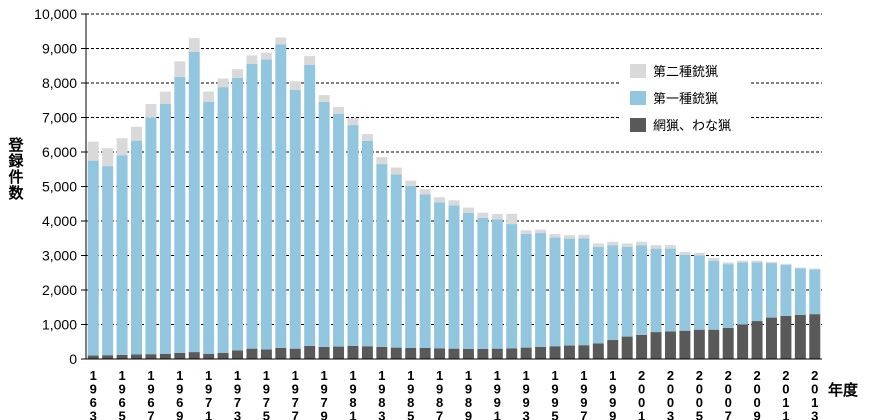 This screenshot has height=420, width=881. I want to click on bar-net_trap-1966, so click(136, 356).